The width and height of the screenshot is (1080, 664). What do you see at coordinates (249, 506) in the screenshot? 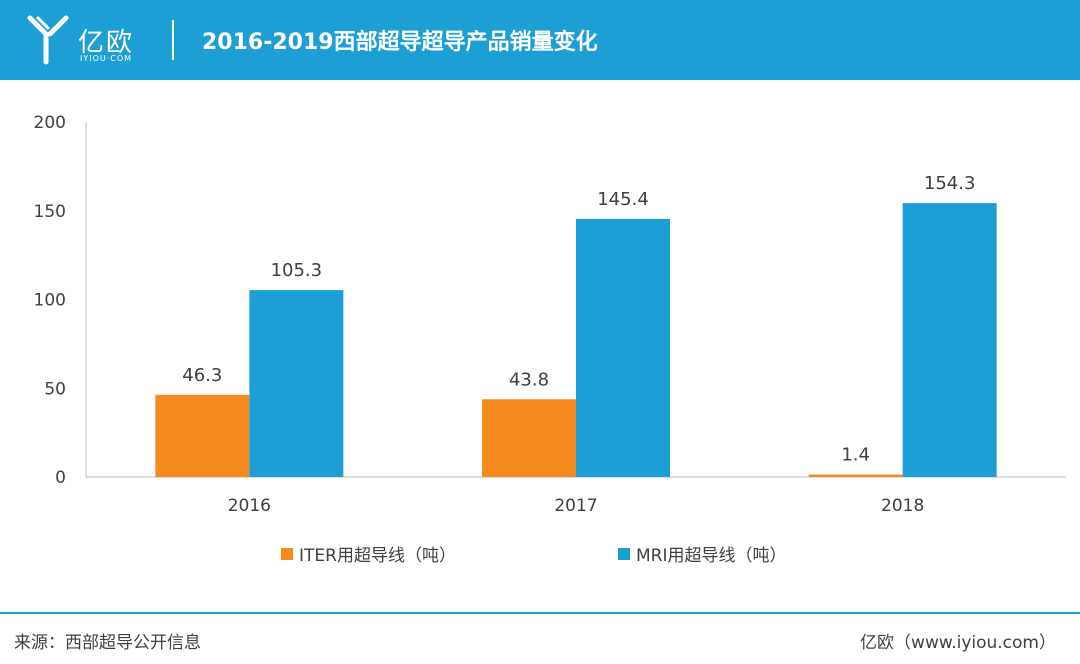
I see `x-tick-label: 2016` at bounding box center [249, 506].